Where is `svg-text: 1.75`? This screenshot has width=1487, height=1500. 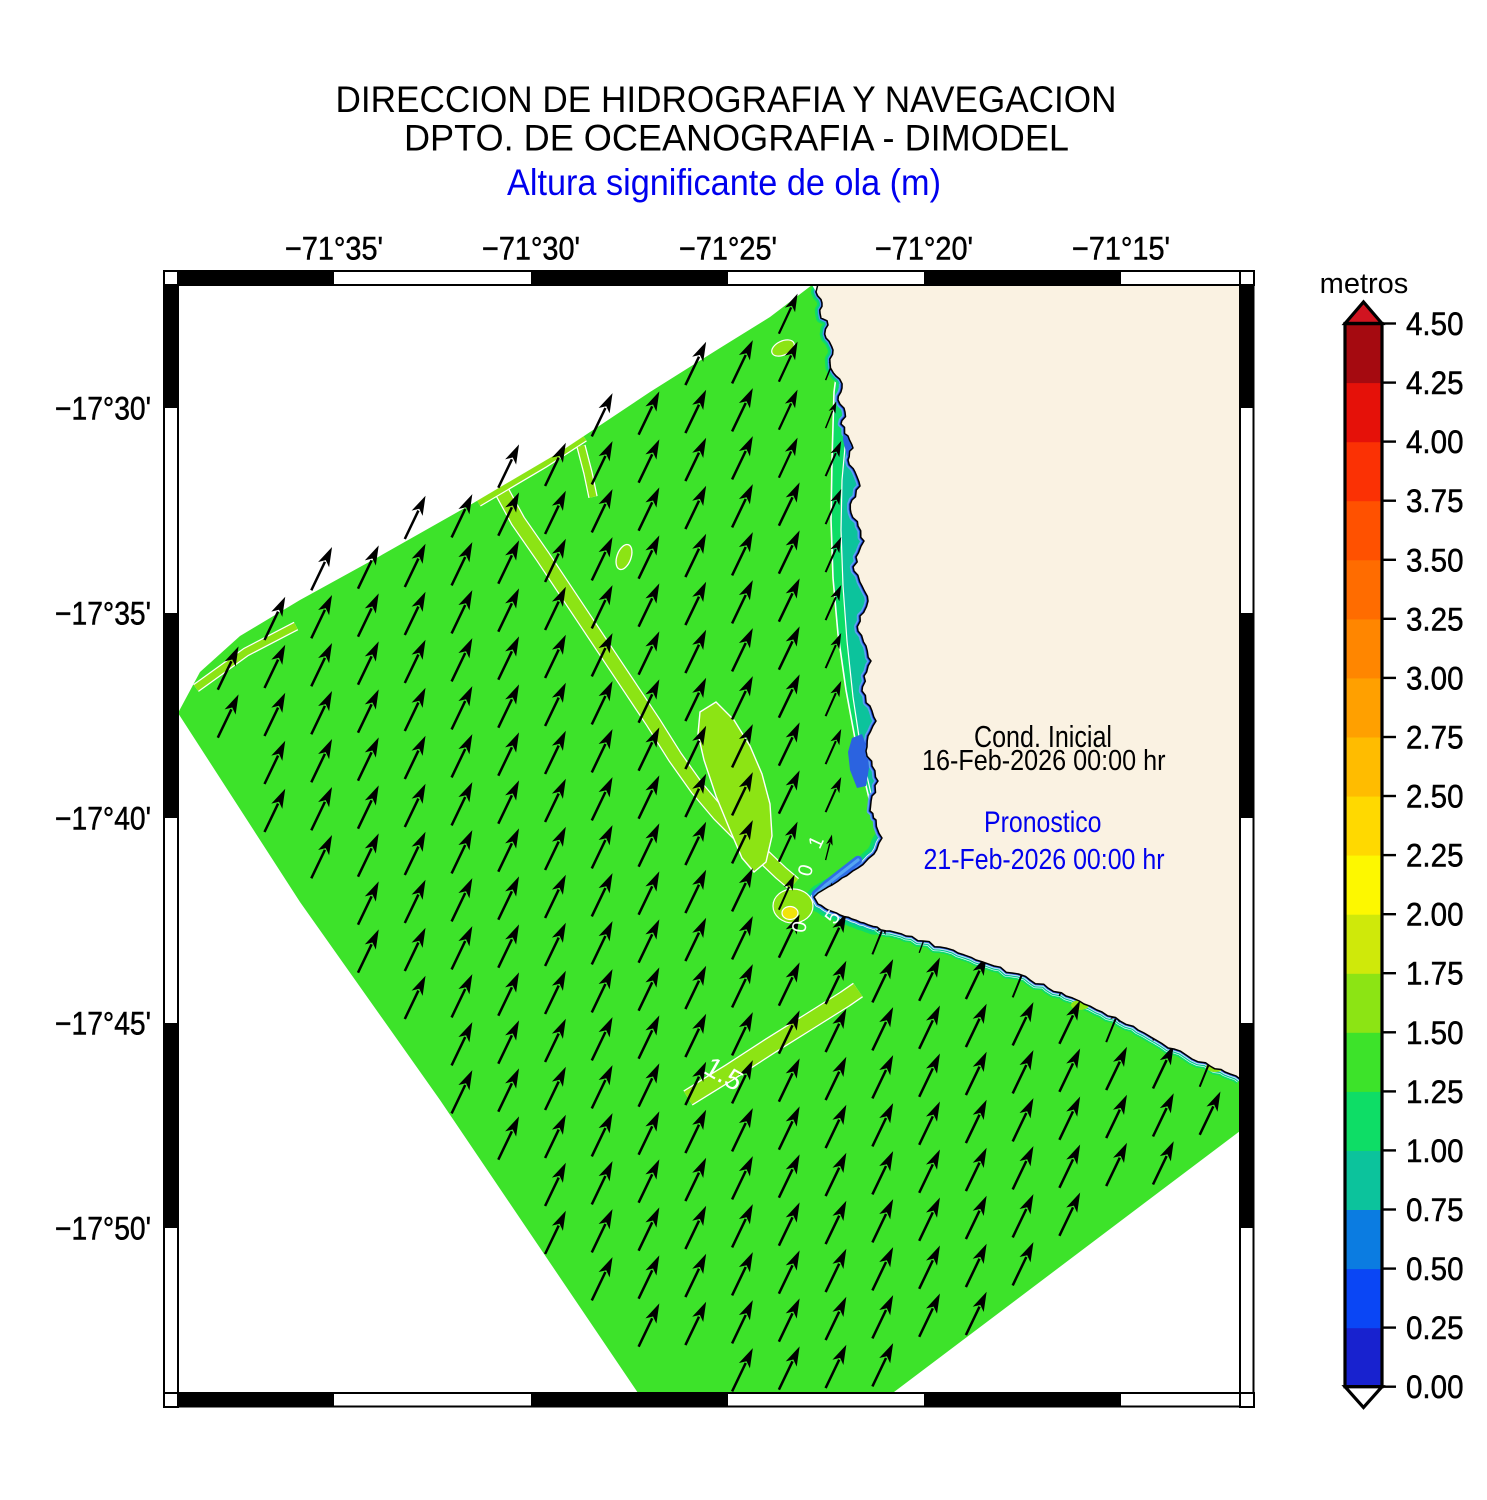 svg-text: 1.75 is located at coordinates (1435, 974).